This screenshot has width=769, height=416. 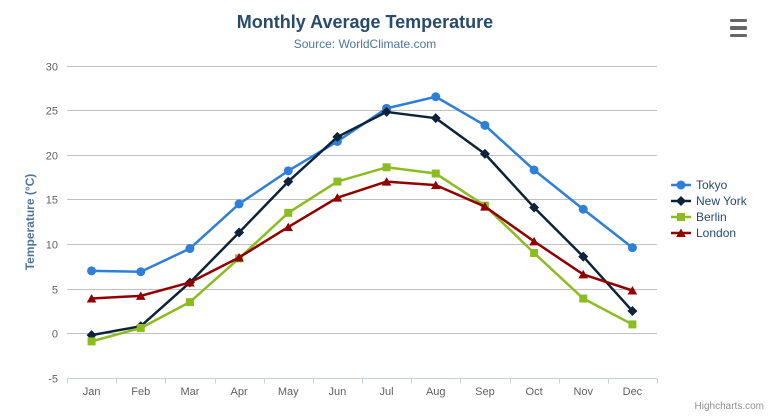 What do you see at coordinates (189, 302) in the screenshot?
I see `point-berlin-mar` at bounding box center [189, 302].